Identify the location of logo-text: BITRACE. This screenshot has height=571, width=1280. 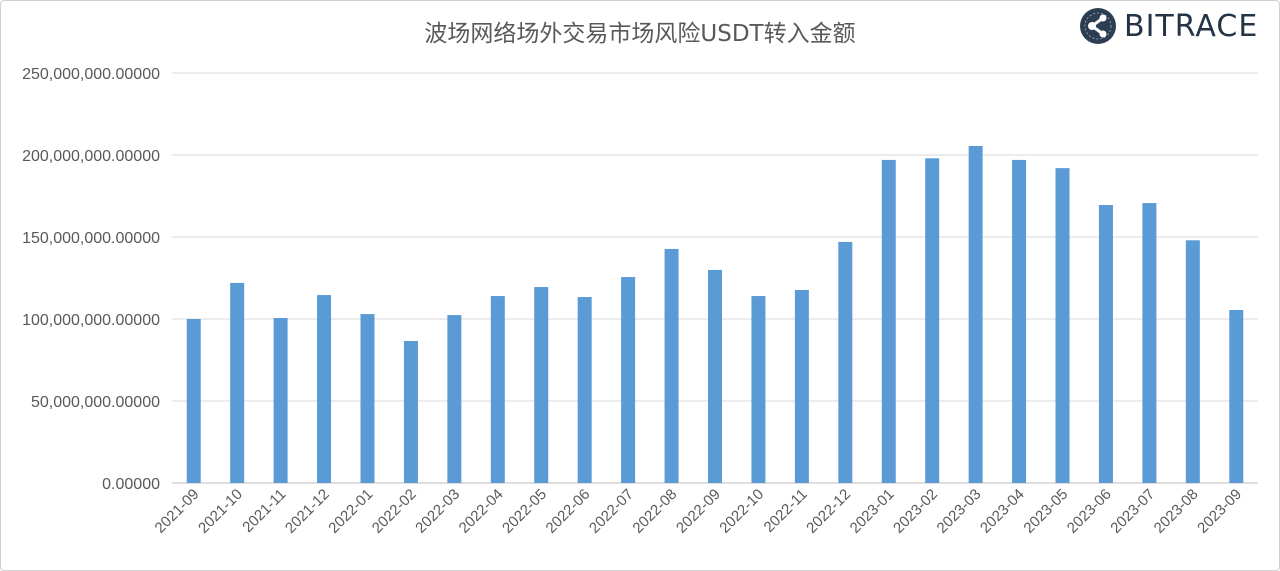
(1191, 26).